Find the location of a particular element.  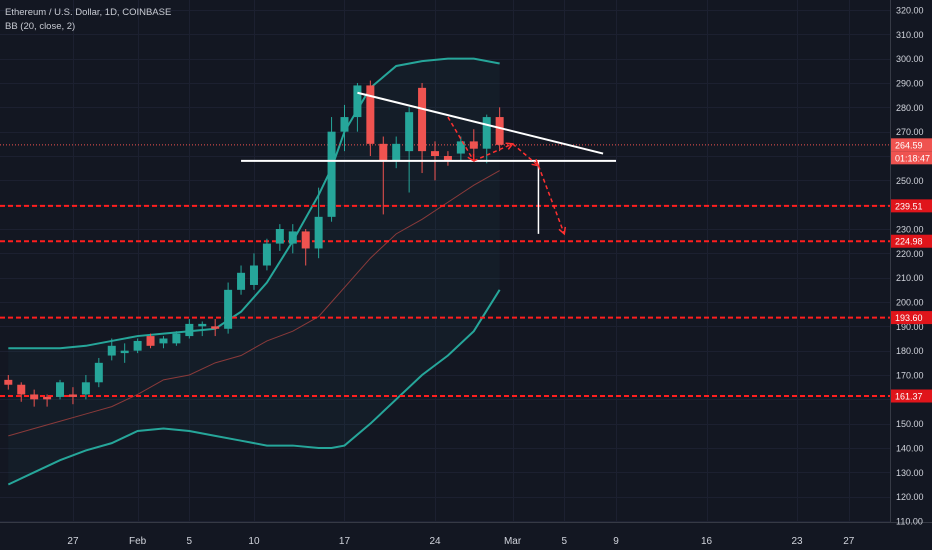

price-tick-label: 320.00 is located at coordinates (910, 11).